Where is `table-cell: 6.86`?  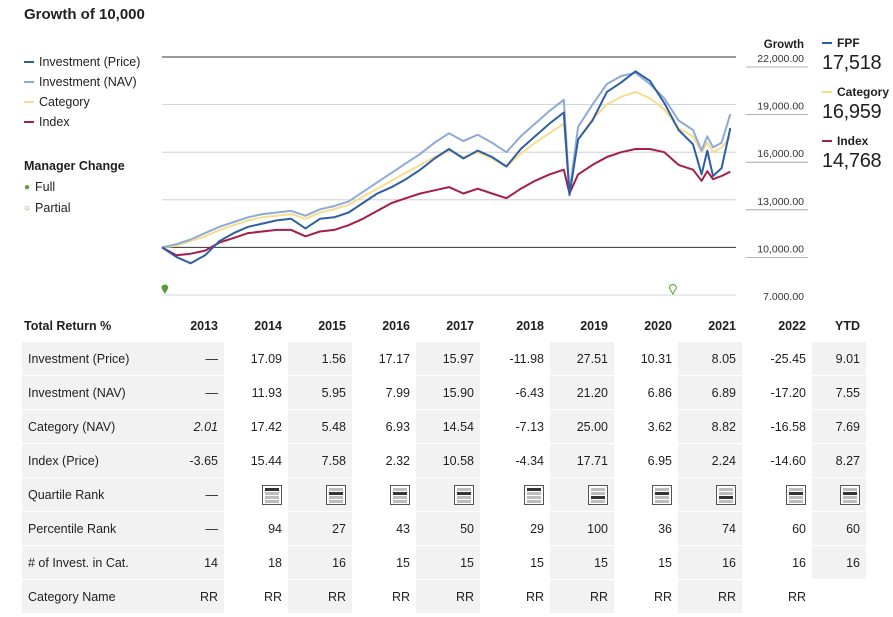 table-cell: 6.86 is located at coordinates (646, 392).